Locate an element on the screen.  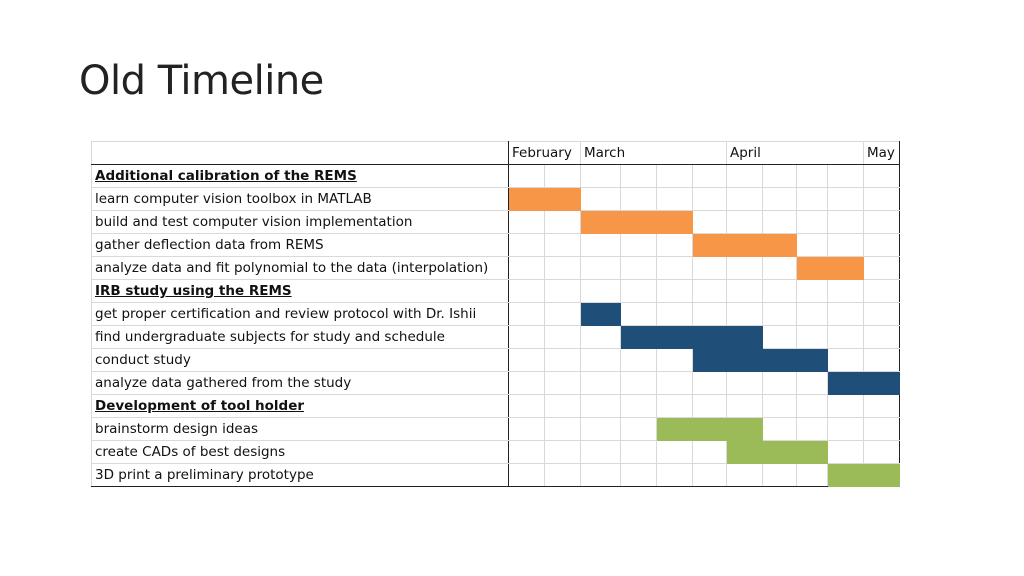
section-heading: Development of tool holder is located at coordinates (300, 406).